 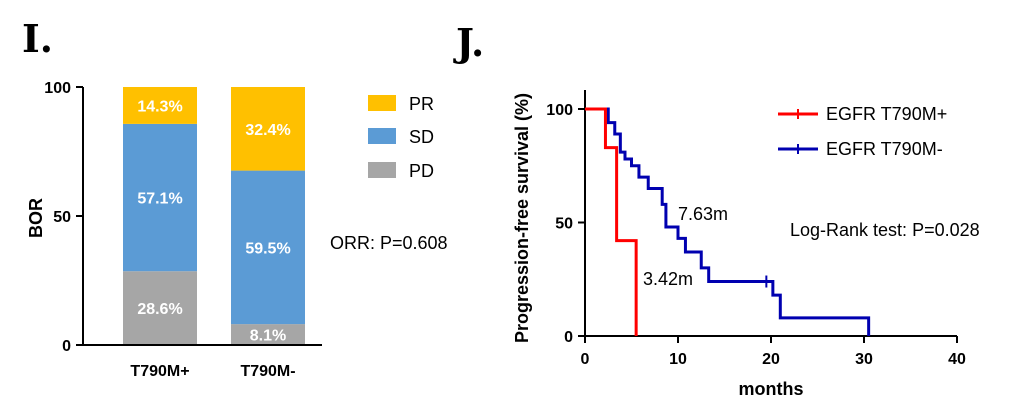 I want to click on legend-label-sd: SD, so click(x=421, y=137).